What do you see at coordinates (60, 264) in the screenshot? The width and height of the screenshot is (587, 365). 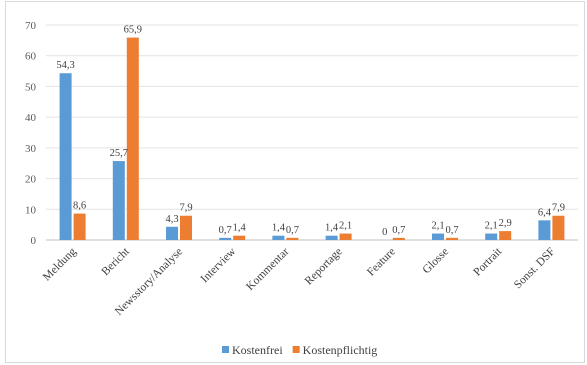 I see `x-tick-label: Meldung` at bounding box center [60, 264].